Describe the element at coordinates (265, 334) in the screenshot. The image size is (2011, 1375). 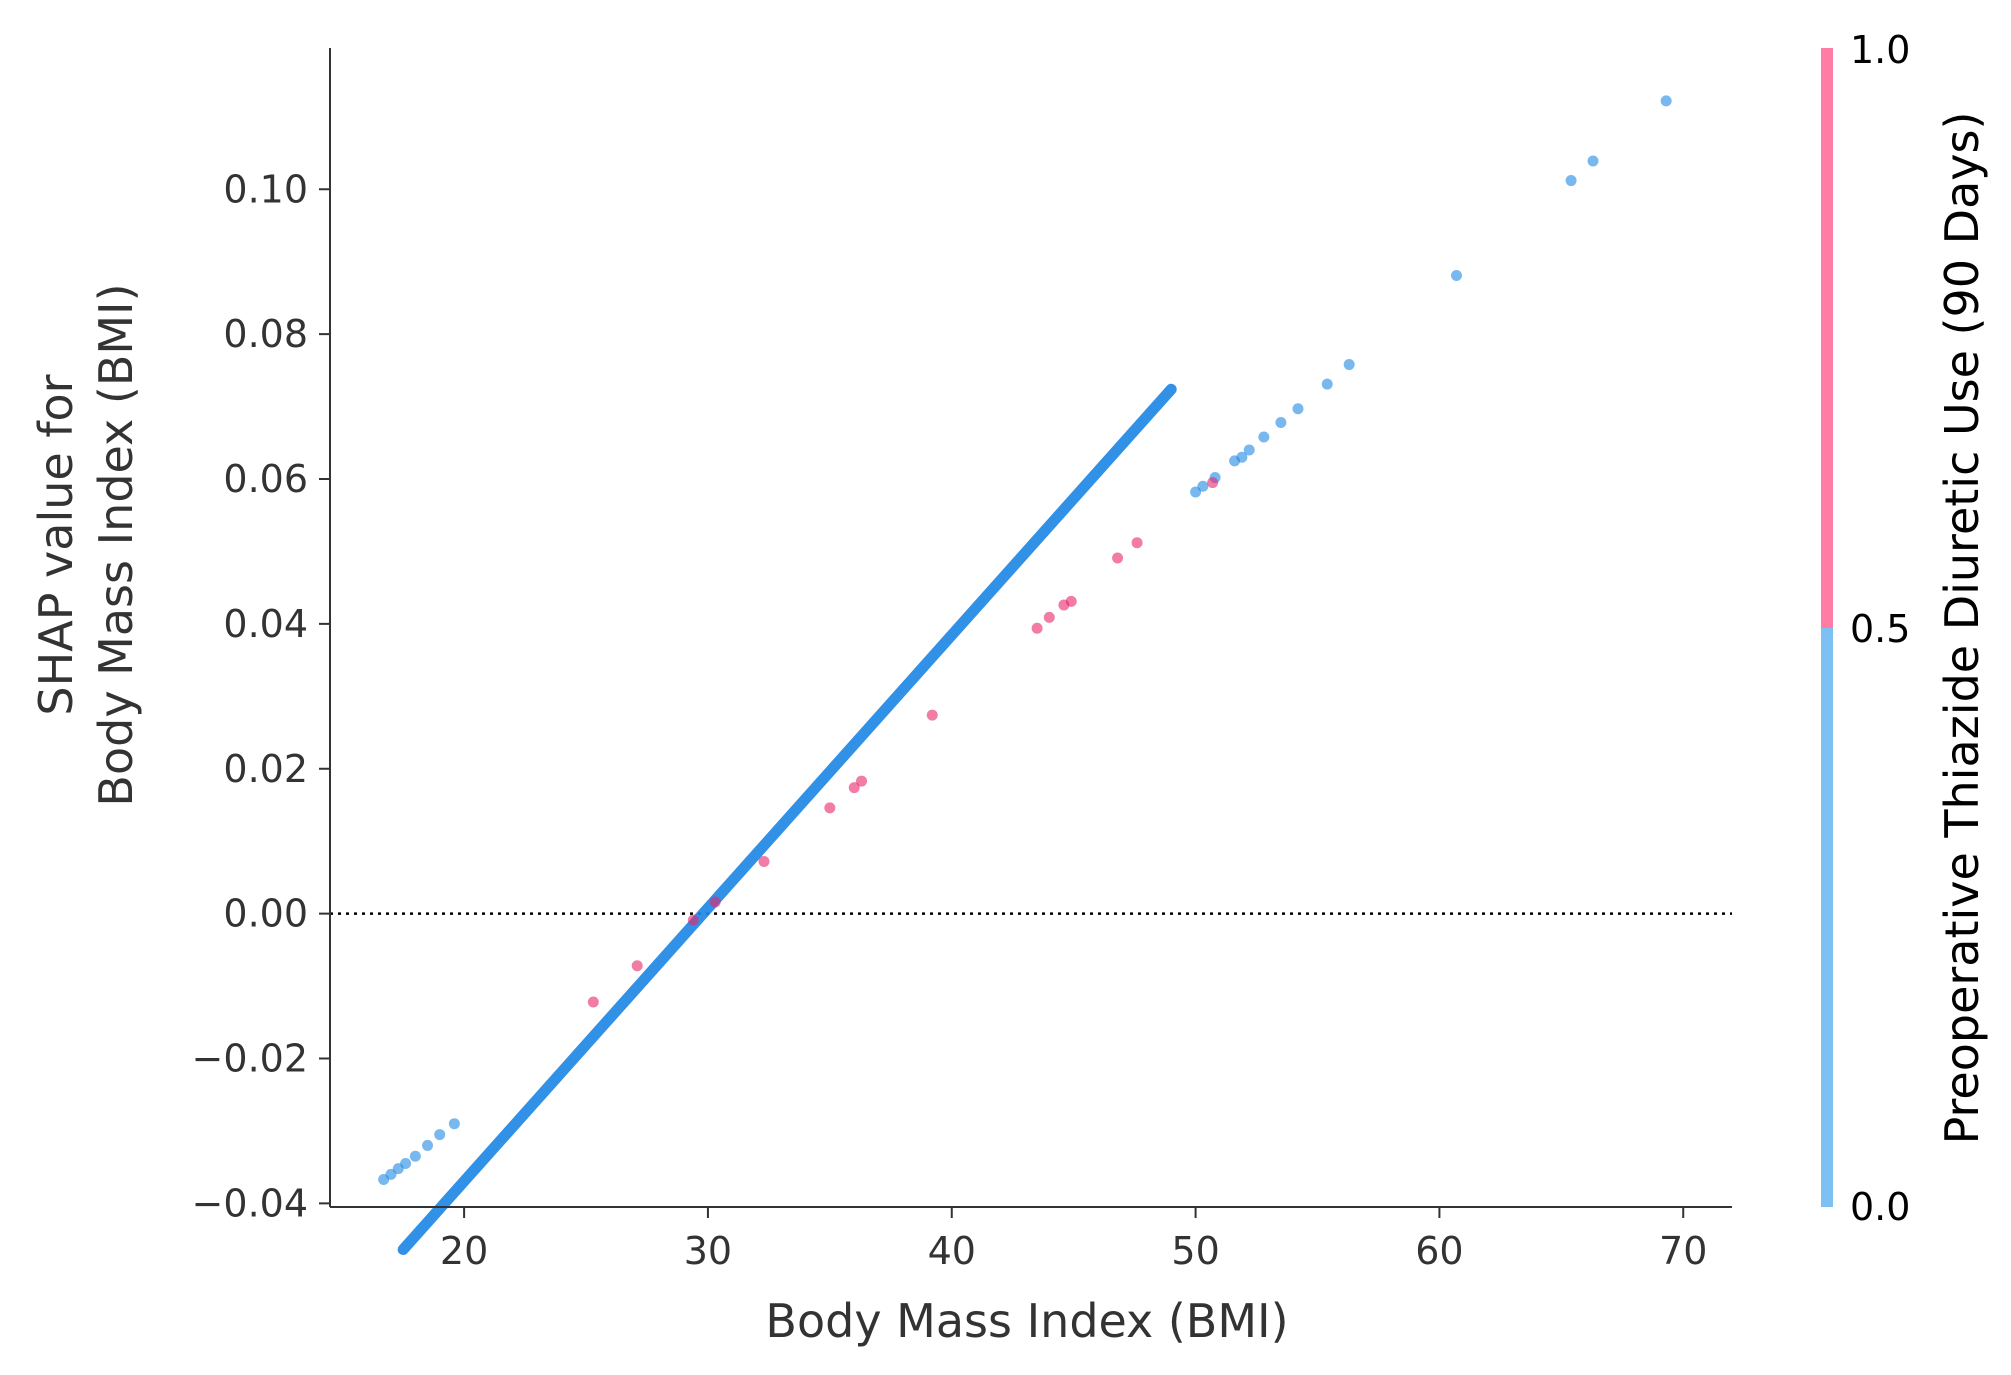
I see `y-tick-label: 0.08` at that location.